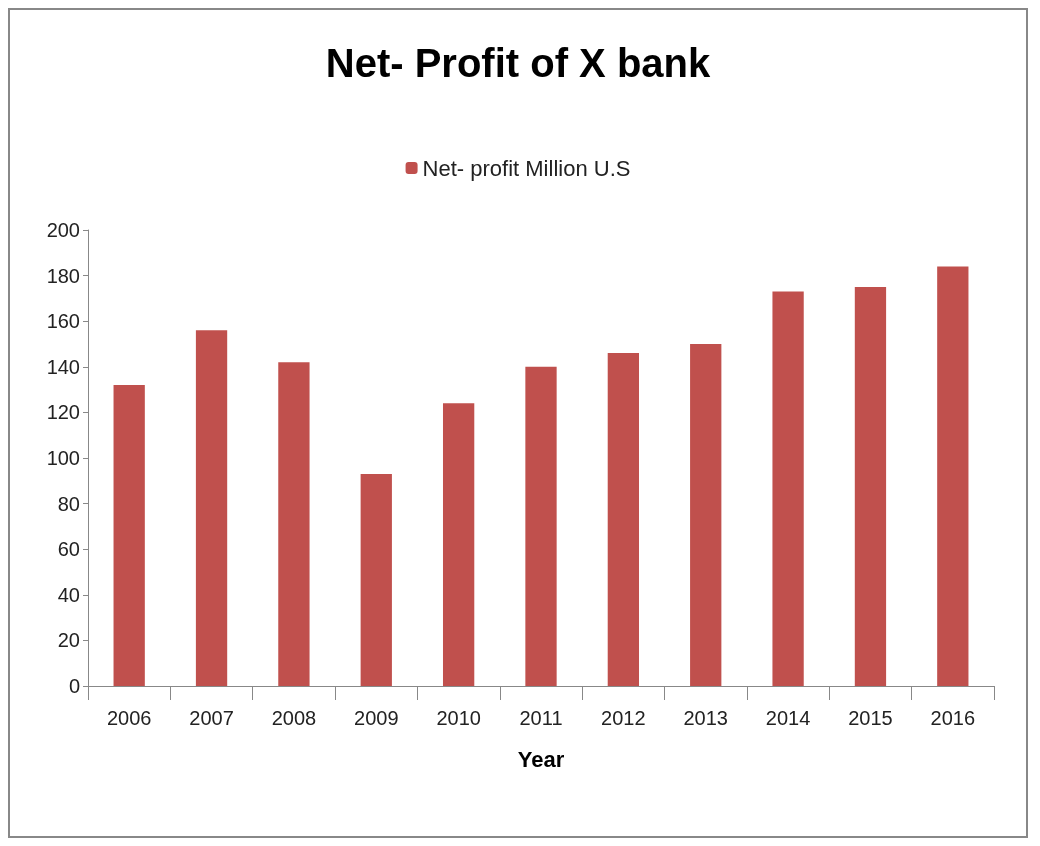 This screenshot has width=1040, height=846. What do you see at coordinates (526, 168) in the screenshot?
I see `legend-label: Net- profit Million U.S` at bounding box center [526, 168].